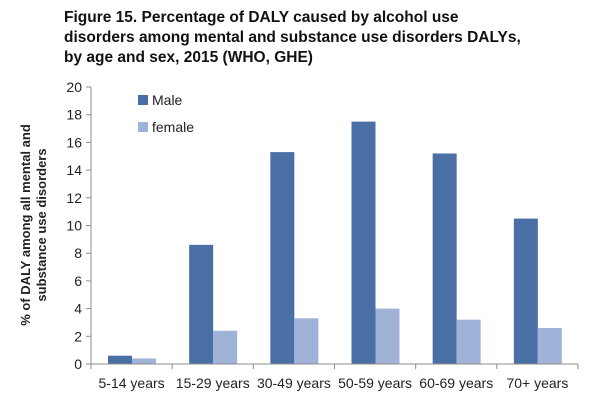 This screenshot has width=597, height=409. I want to click on legend: Male female, so click(166, 113).